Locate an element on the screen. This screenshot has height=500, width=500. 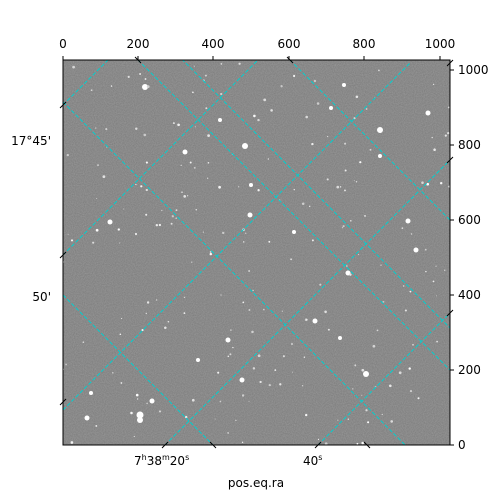
right-y-axis is located at coordinates (452, 257).